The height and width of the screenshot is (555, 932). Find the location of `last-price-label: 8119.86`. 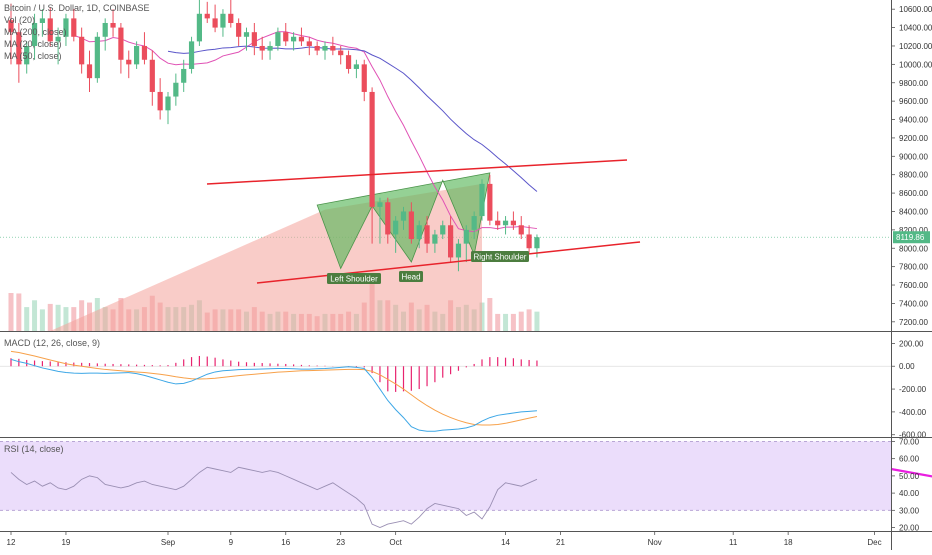

last-price-label: 8119.86 is located at coordinates (910, 237).